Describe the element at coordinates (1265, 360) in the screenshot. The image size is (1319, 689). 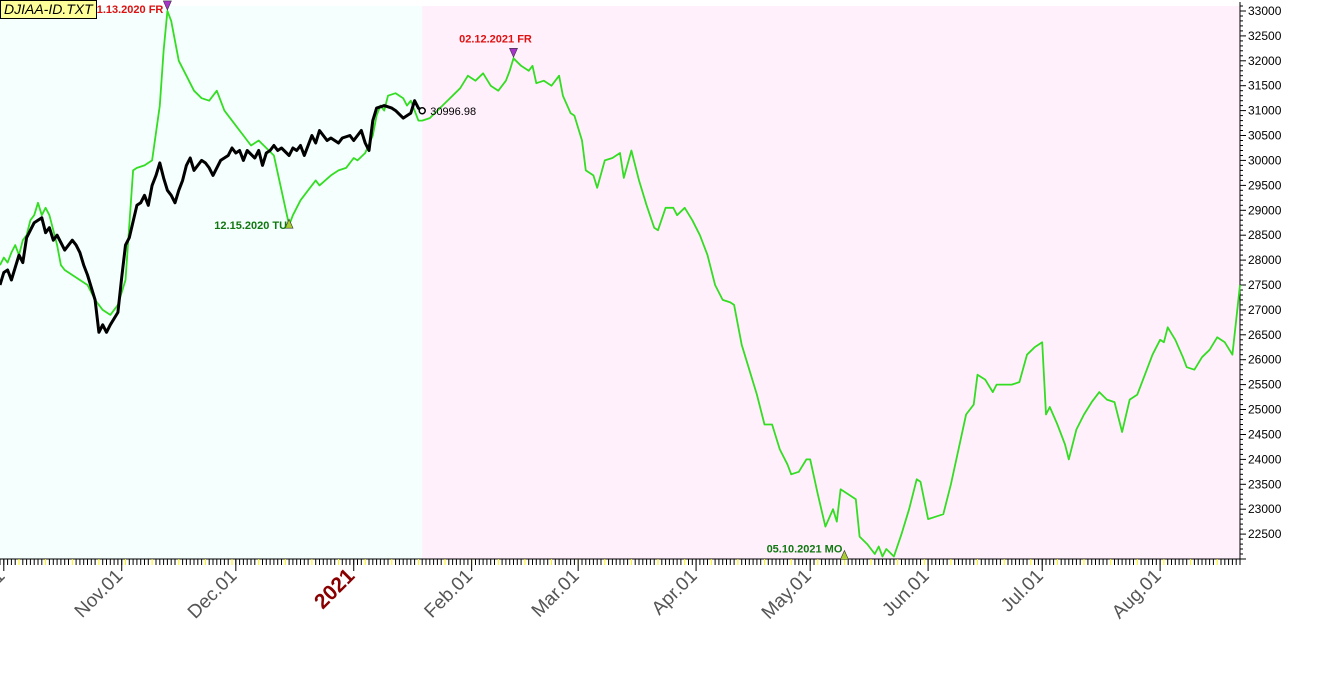
I see `y-tick-label: 26000` at that location.